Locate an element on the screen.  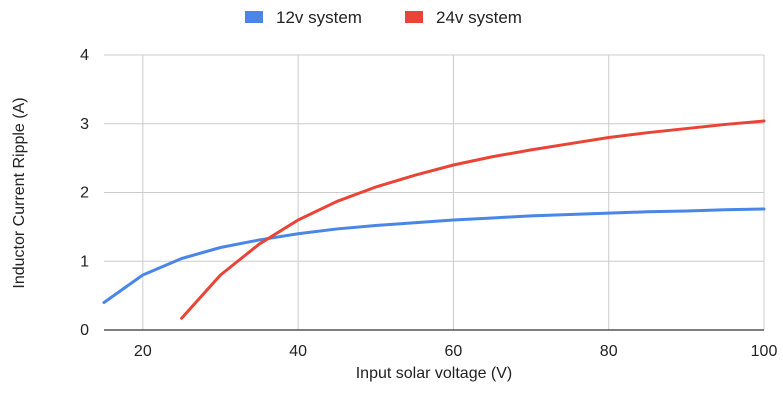
y-tick-label: 3 is located at coordinates (84, 124).